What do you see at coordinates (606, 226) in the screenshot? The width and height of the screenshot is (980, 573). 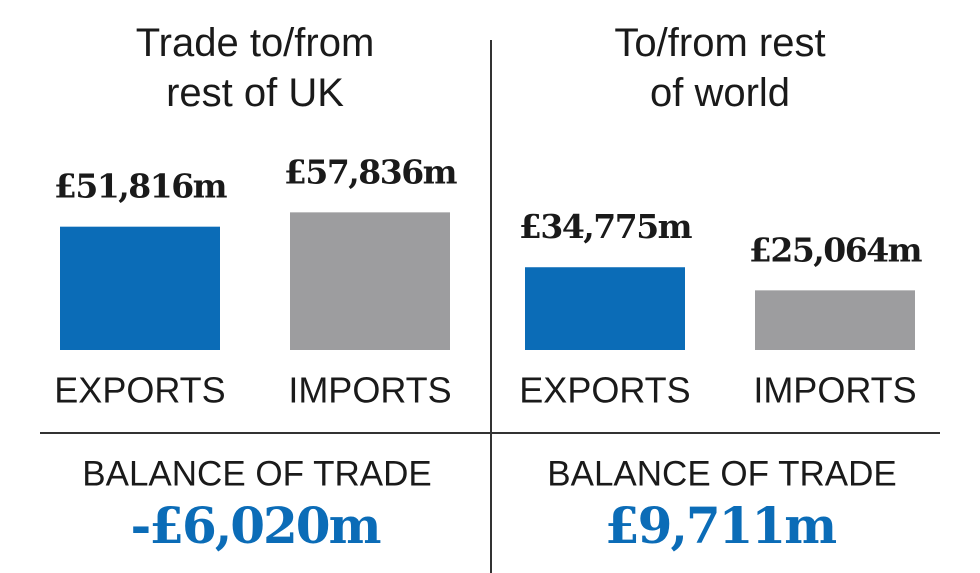 I see `value-label: £34,775m` at bounding box center [606, 226].